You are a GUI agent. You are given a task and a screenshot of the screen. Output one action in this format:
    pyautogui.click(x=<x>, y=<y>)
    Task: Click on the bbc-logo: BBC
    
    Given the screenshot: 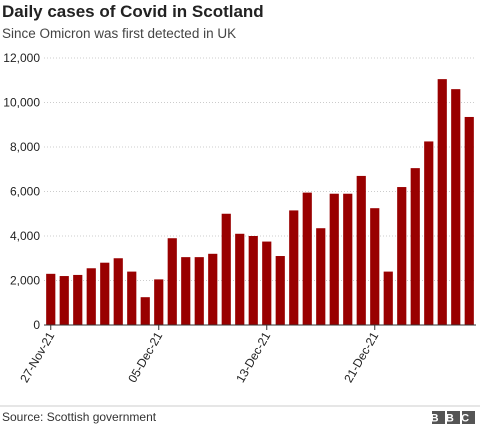 What is the action you would take?
    pyautogui.click(x=454, y=418)
    